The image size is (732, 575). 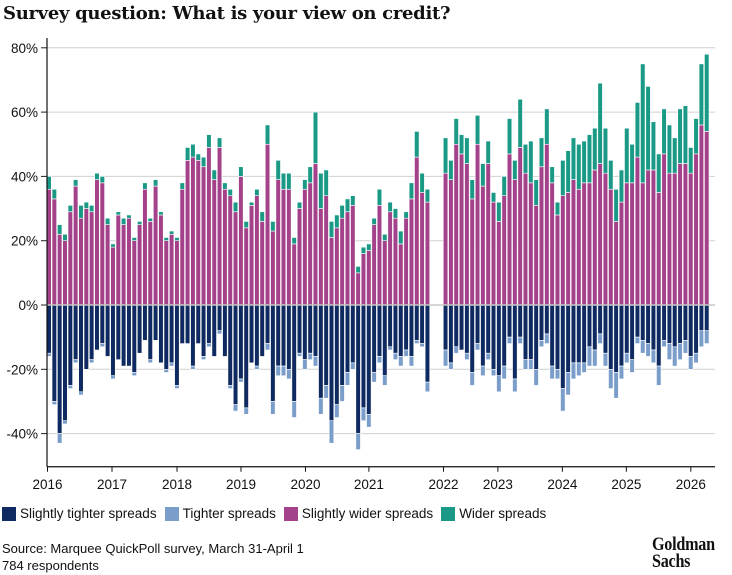 I want to click on respondents-line: 784 respondents, so click(x=50, y=565).